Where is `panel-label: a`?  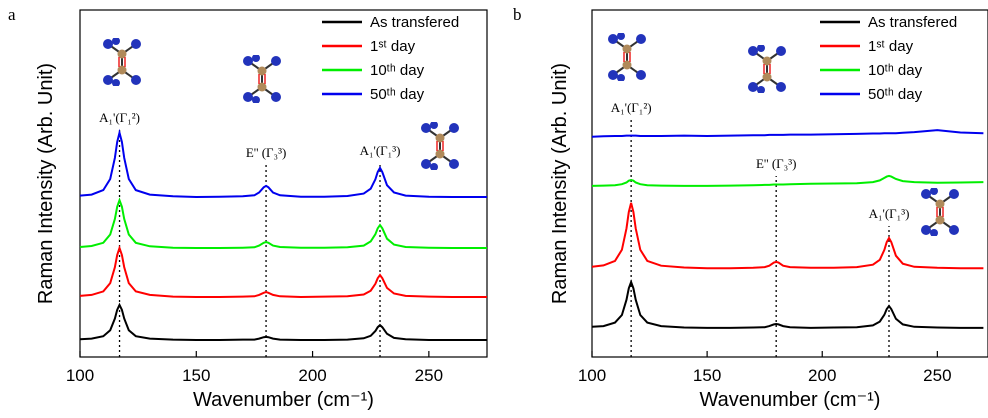
panel-label: a is located at coordinates (12, 14).